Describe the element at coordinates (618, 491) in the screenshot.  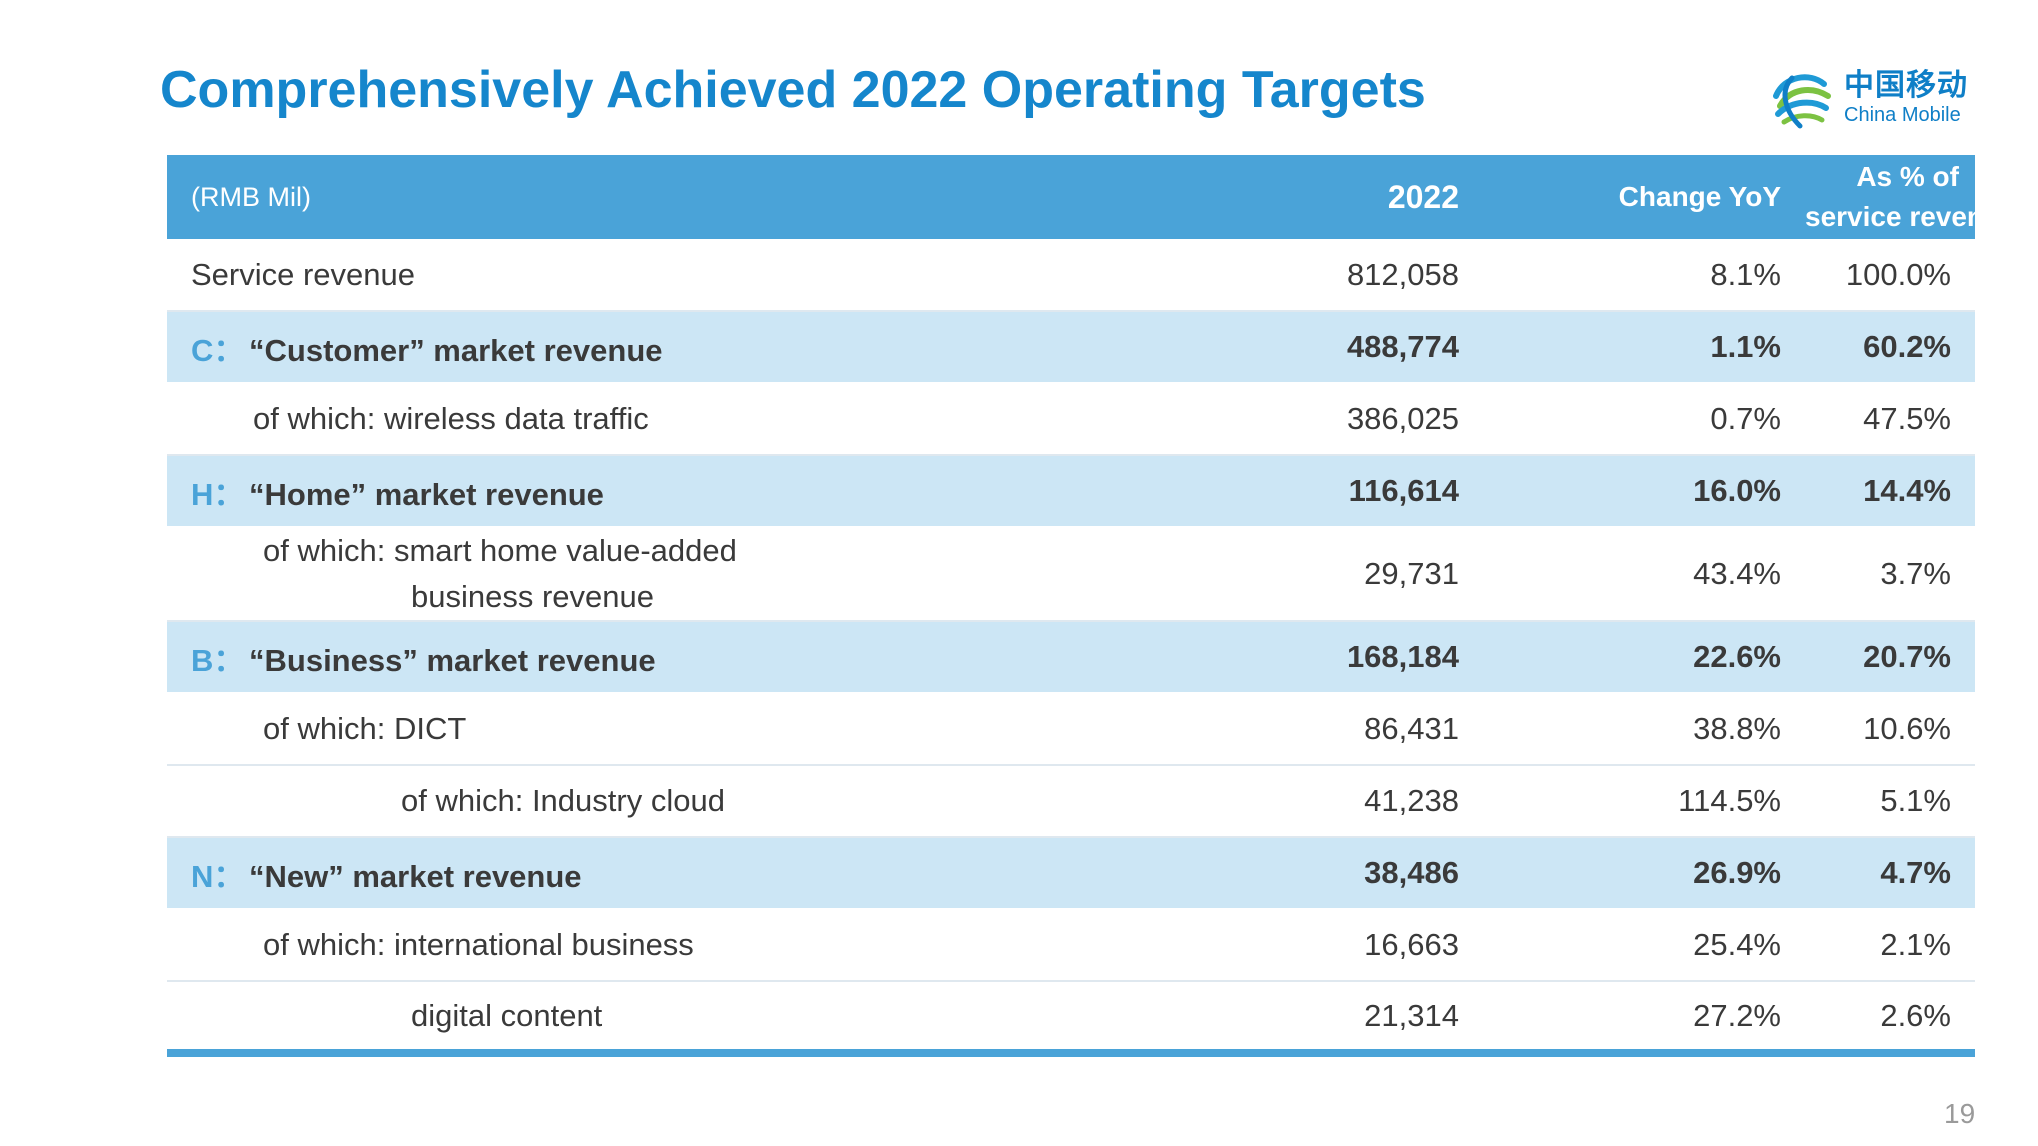
I see `row-label: H： “Home” market revenue` at that location.